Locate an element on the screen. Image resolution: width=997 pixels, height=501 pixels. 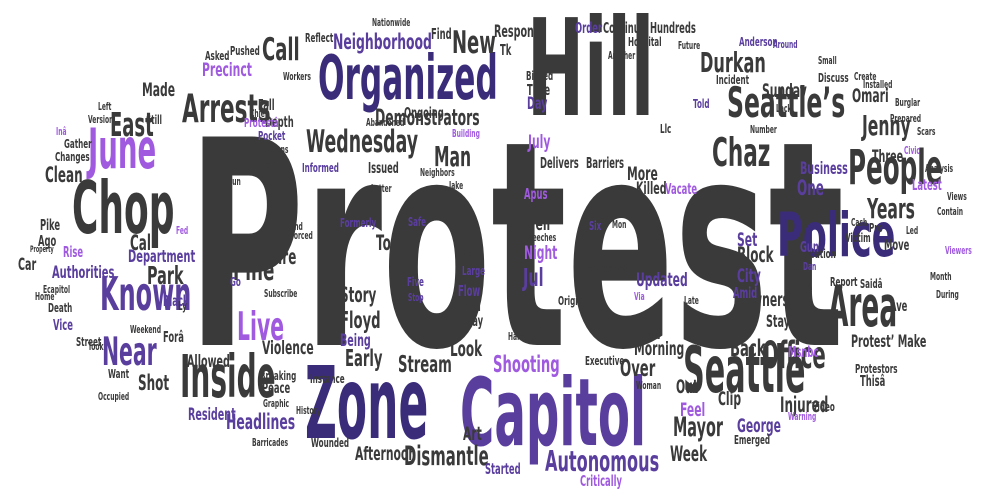
word-civic: Civic is located at coordinates (912, 151).